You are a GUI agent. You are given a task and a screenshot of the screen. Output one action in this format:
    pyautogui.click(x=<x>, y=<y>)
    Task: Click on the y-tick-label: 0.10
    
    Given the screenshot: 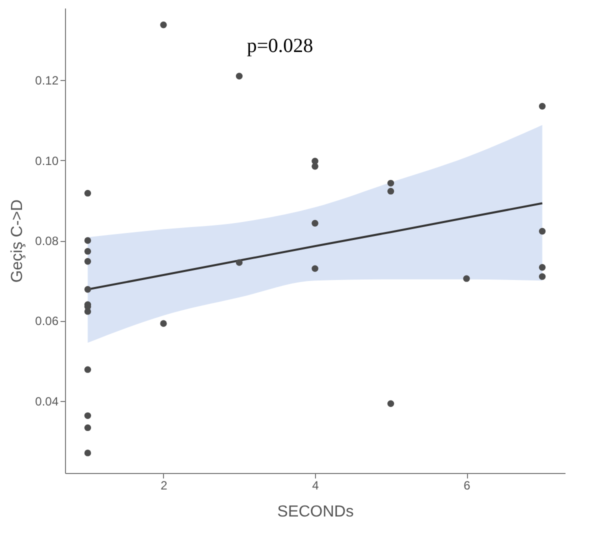 What is the action you would take?
    pyautogui.click(x=47, y=161)
    